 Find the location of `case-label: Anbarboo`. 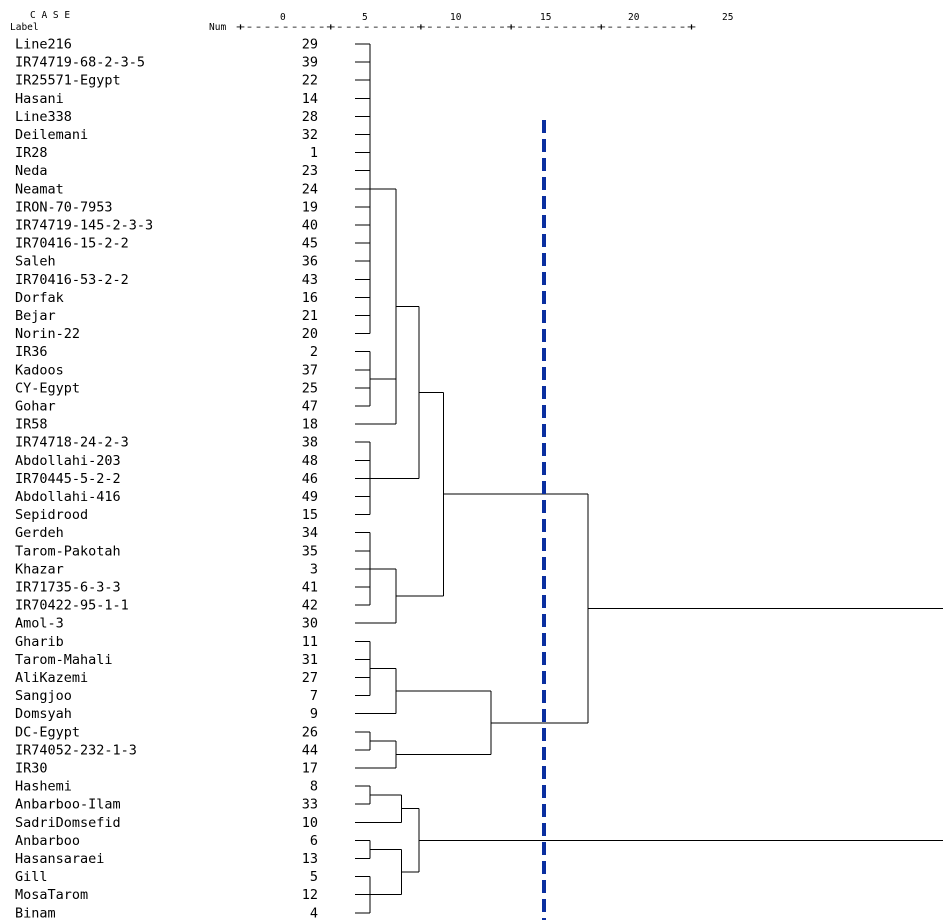

case-label: Anbarboo is located at coordinates (47, 841).